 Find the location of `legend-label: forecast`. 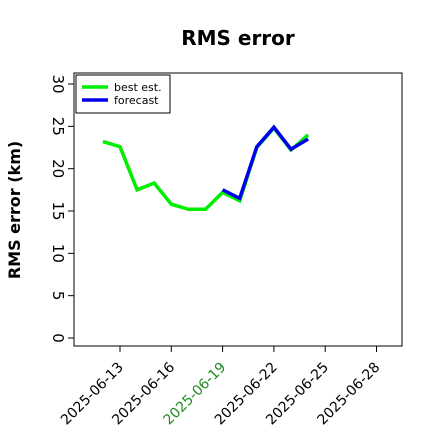

legend-label: forecast is located at coordinates (136, 100).